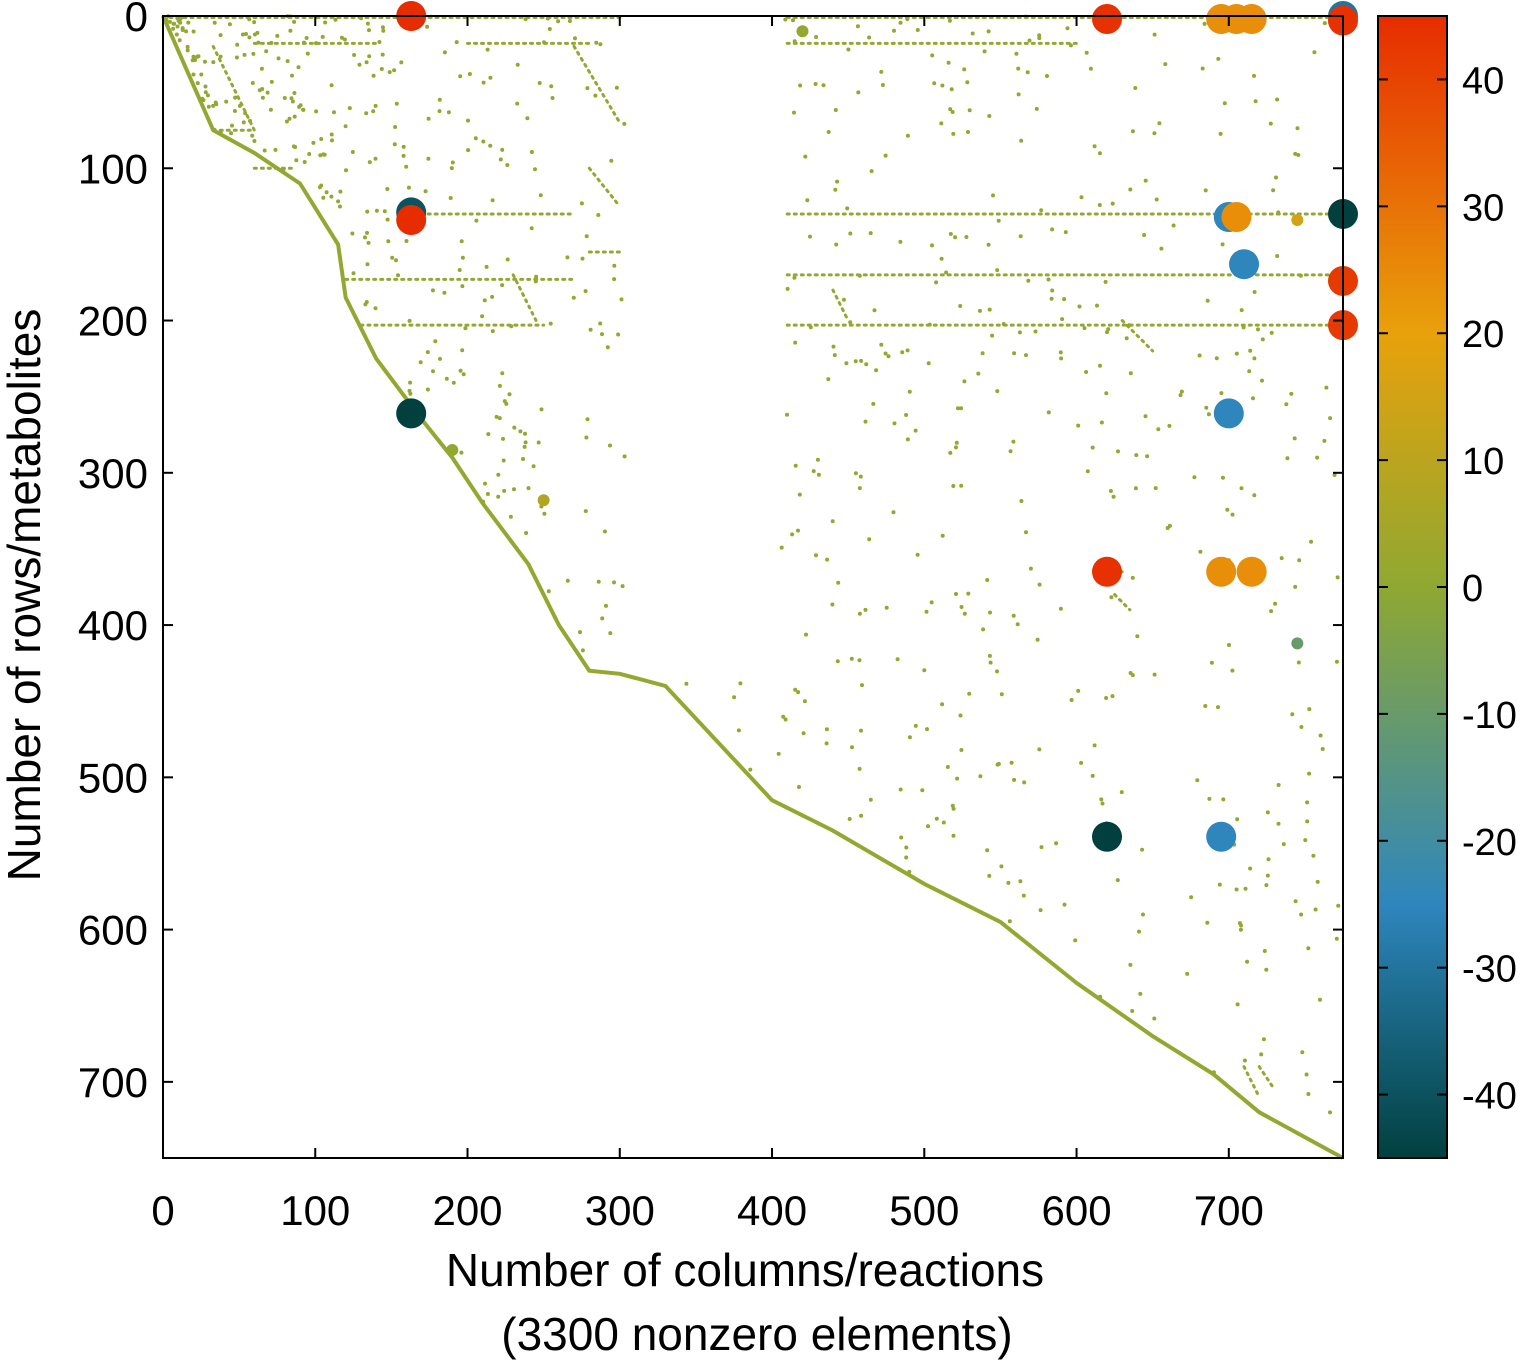  I want to click on y-tick-label: 100, so click(113, 168).